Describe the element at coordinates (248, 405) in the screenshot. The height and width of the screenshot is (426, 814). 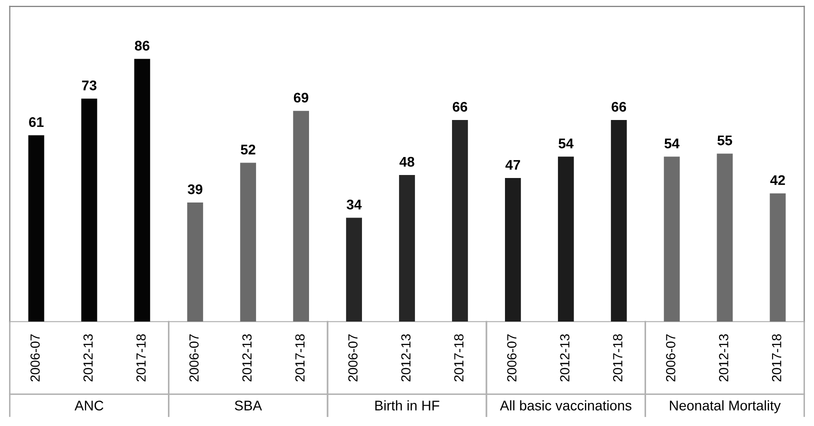
I see `text: SBA` at that location.